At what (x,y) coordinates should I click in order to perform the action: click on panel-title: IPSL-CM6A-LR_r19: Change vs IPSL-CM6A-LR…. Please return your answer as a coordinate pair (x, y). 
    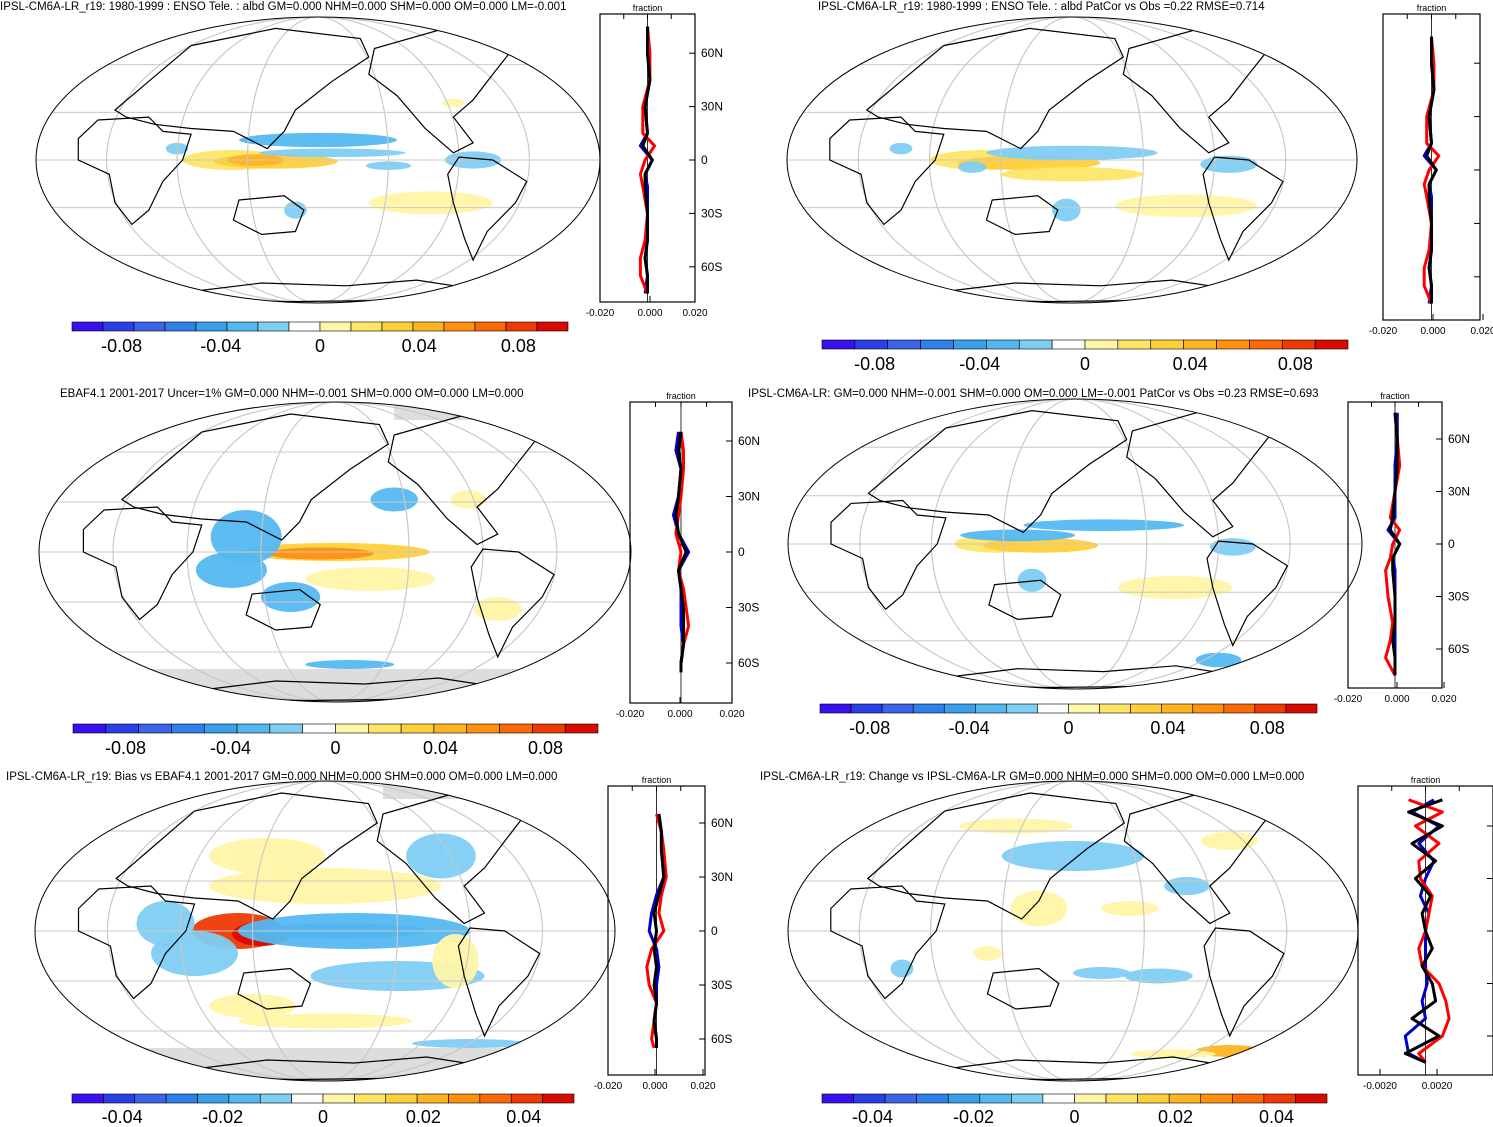
    Looking at the image, I should click on (1032, 777).